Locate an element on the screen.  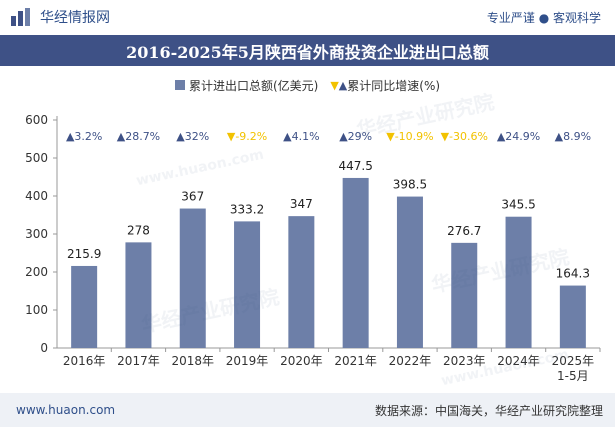
brand-logo-icon is located at coordinates (20, 17).